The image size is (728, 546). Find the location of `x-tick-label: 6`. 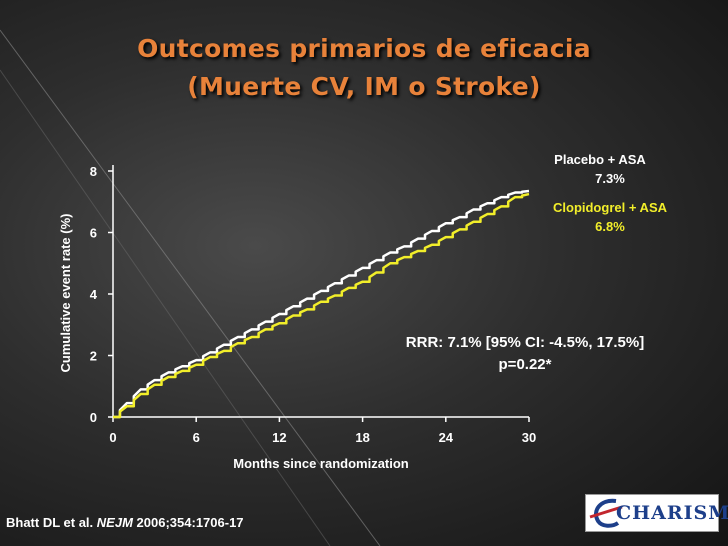

x-tick-label: 6 is located at coordinates (196, 437).